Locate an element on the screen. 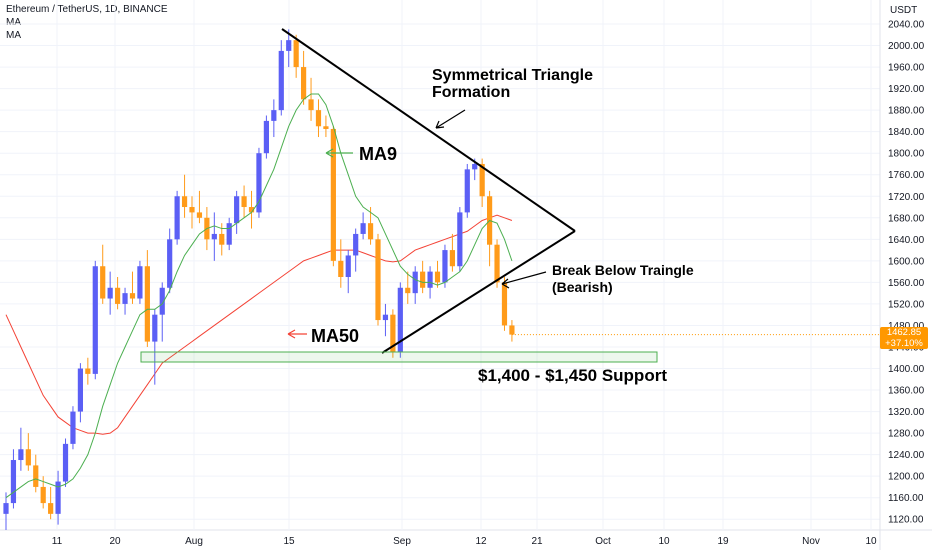 The height and width of the screenshot is (550, 932). y-tick-label: 1520.00 is located at coordinates (906, 304).